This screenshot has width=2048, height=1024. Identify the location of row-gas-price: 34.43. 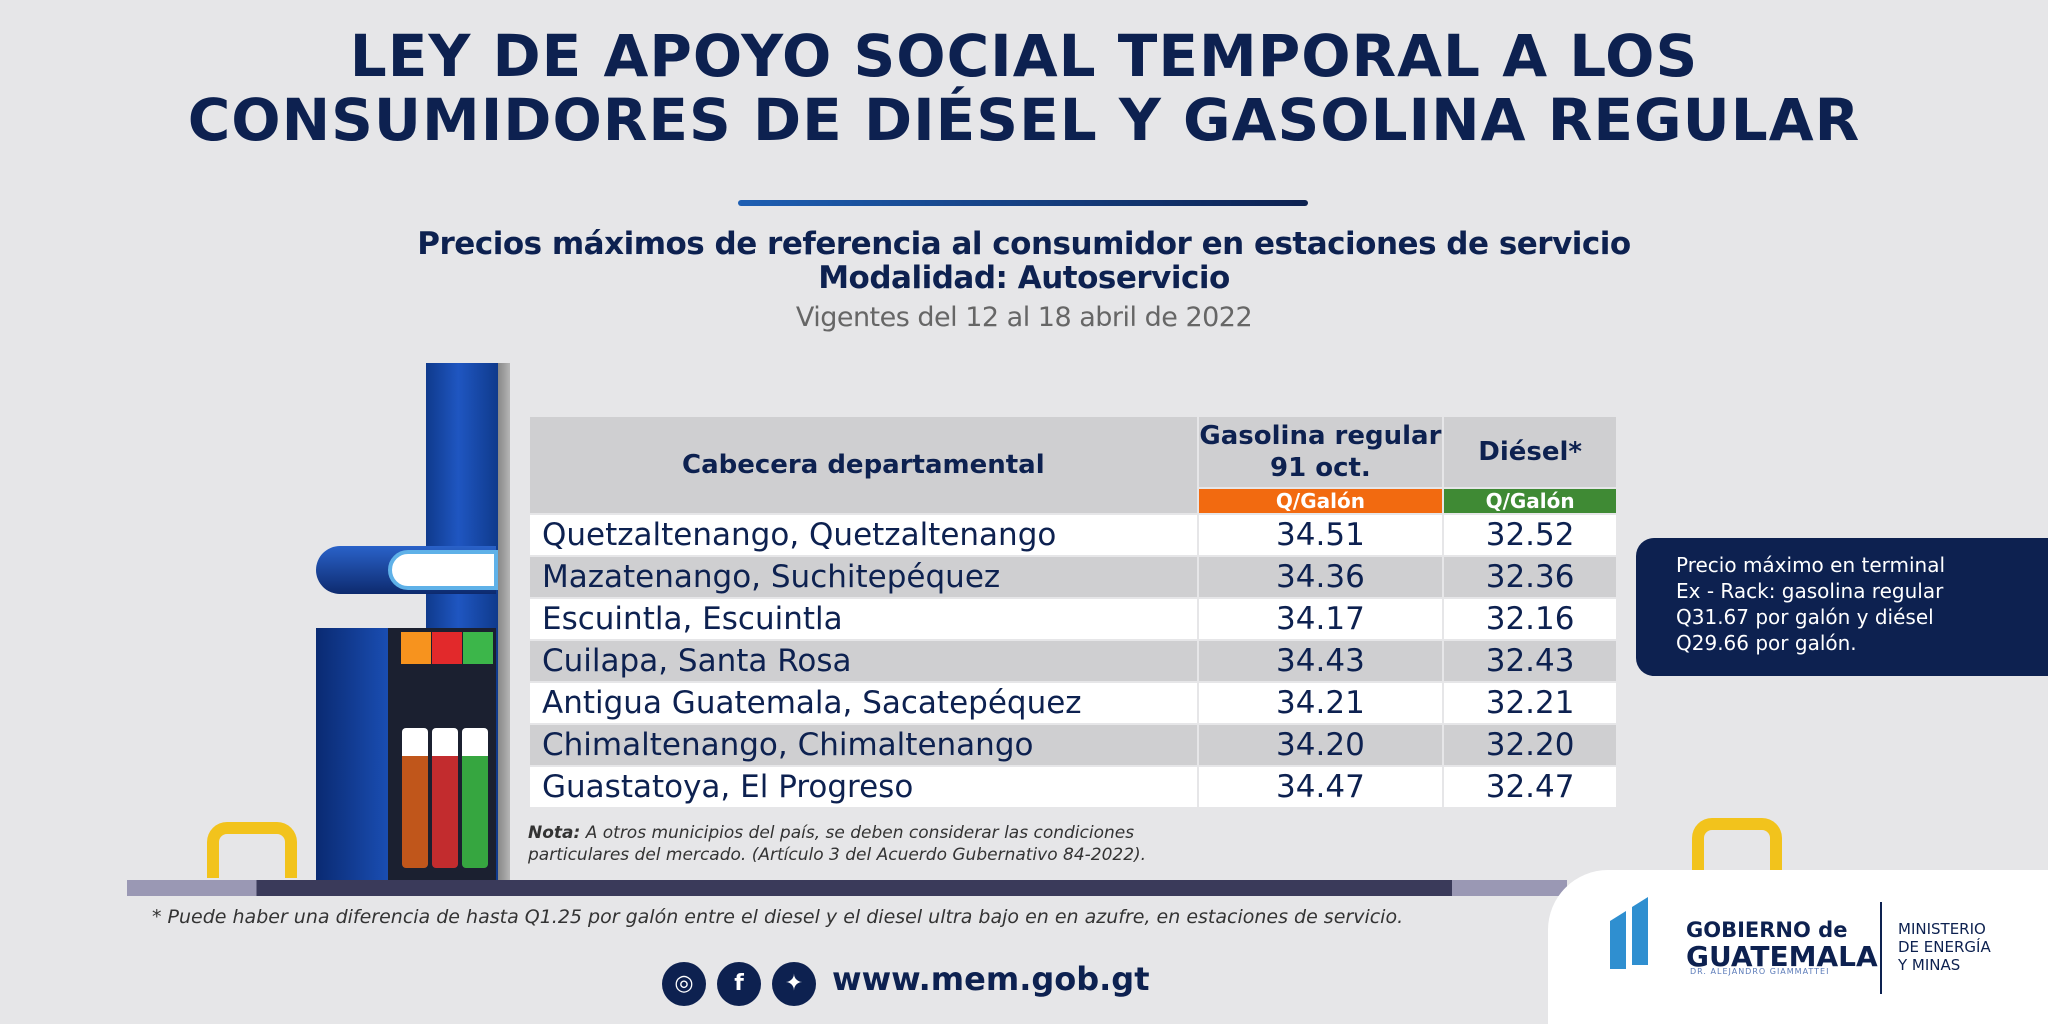
(1320, 661).